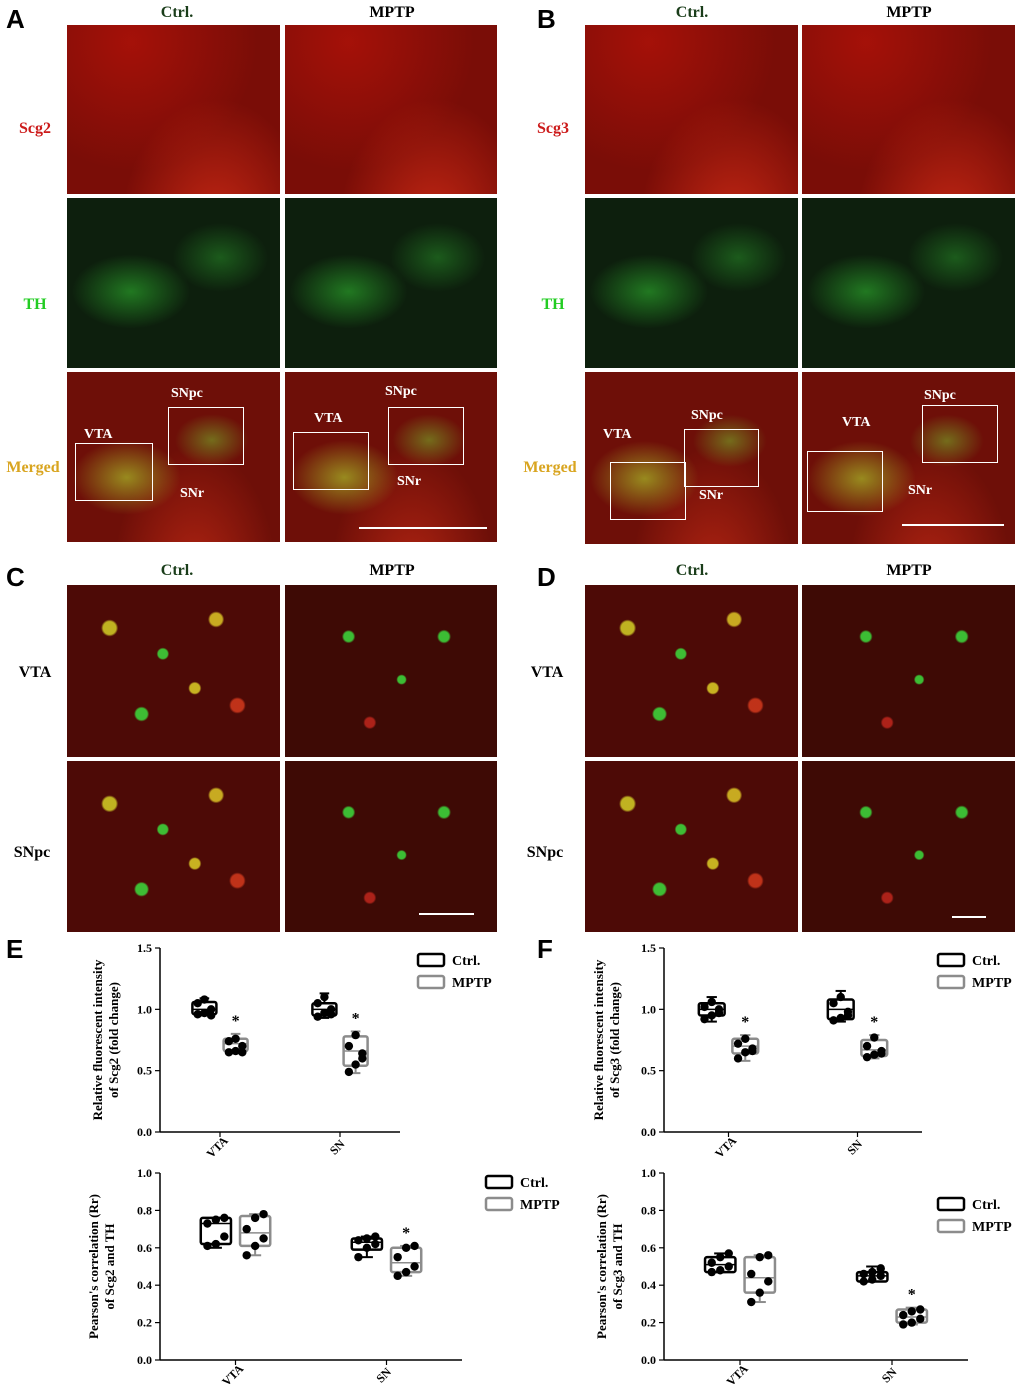  What do you see at coordinates (331, 461) in the screenshot?
I see `roi-box-vta` at bounding box center [331, 461].